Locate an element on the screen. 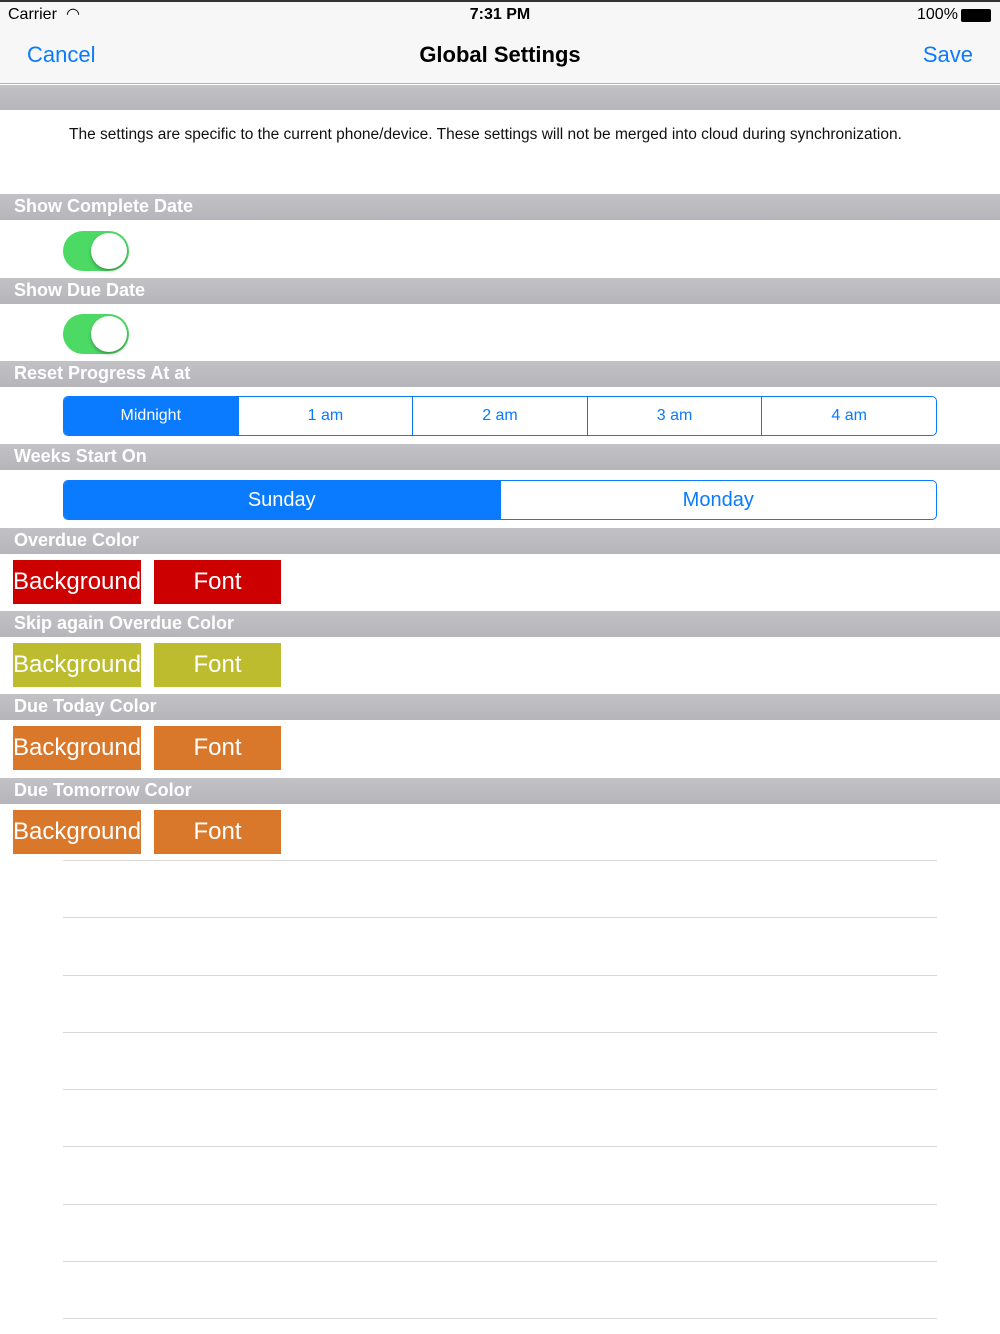 The width and height of the screenshot is (1000, 1334). weeks-start-segmented: Sunday Monday is located at coordinates (500, 500).